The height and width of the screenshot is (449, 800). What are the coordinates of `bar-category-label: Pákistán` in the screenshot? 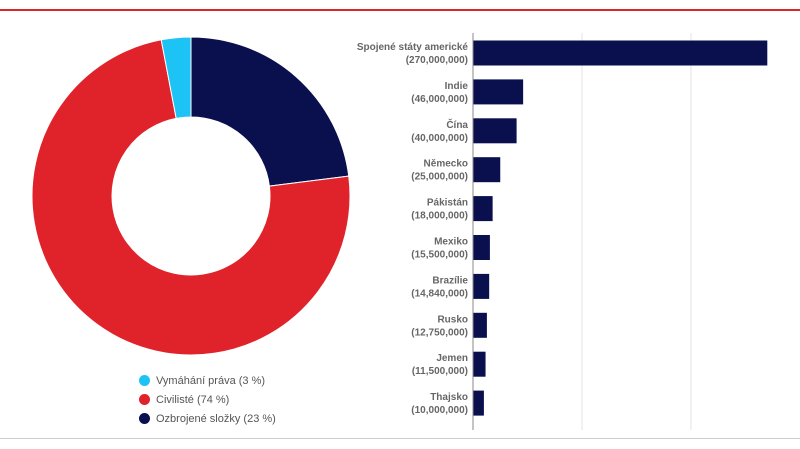 It's located at (447, 203).